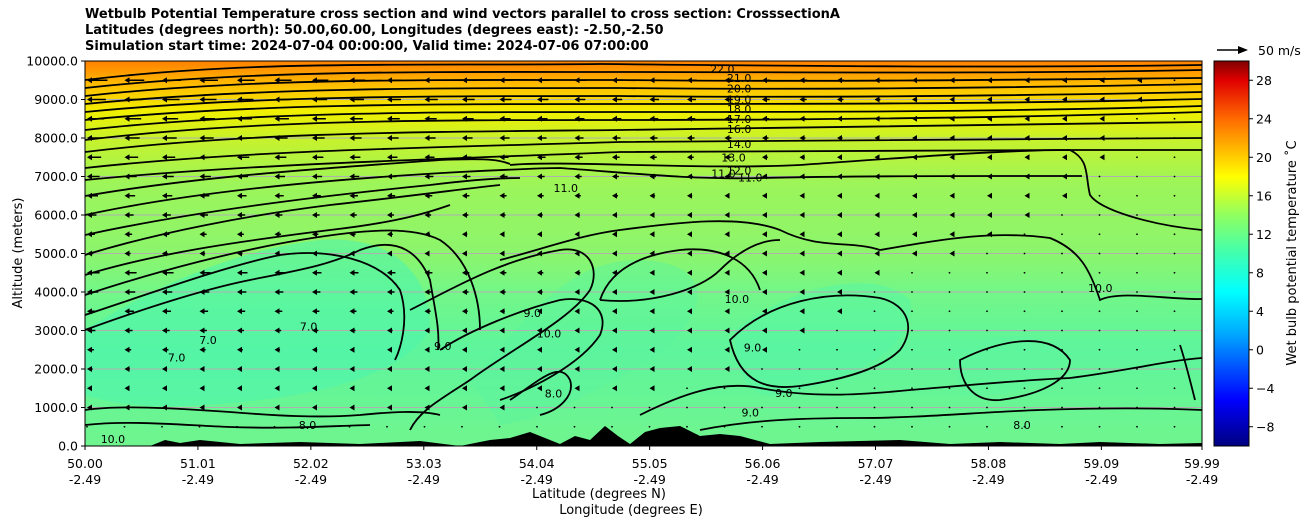  I want to click on colorbar-ticks: −8 −4 0 4 8 12 16 20 24 28, so click(1261, 253).